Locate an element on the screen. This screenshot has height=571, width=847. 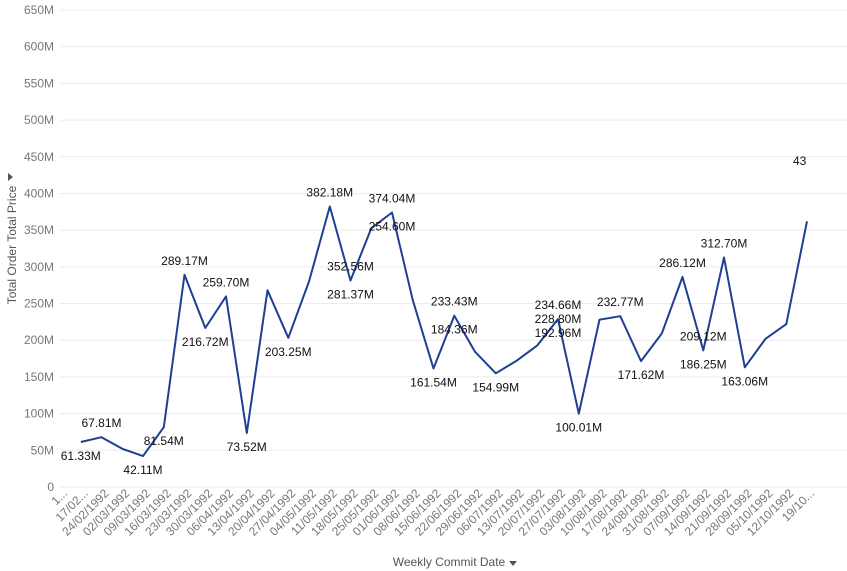
x-axis-title-group: Weekly Commit Date is located at coordinates (455, 562).